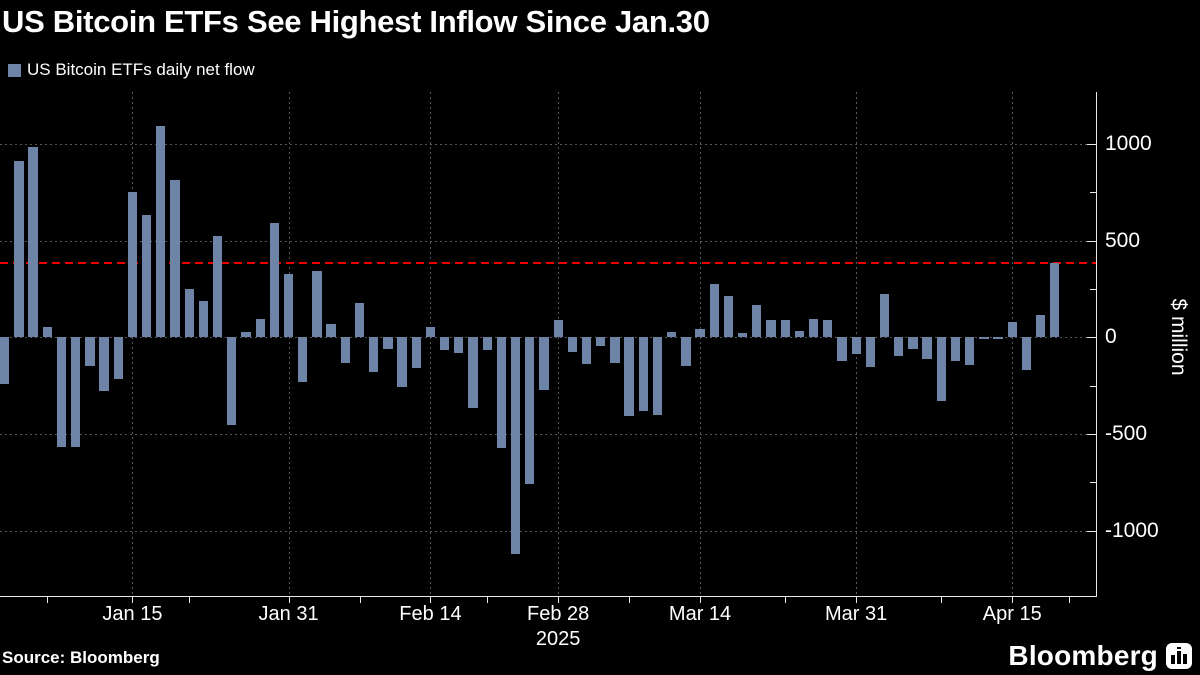 The width and height of the screenshot is (1200, 675). What do you see at coordinates (548, 434) in the screenshot?
I see `y-gridline` at bounding box center [548, 434].